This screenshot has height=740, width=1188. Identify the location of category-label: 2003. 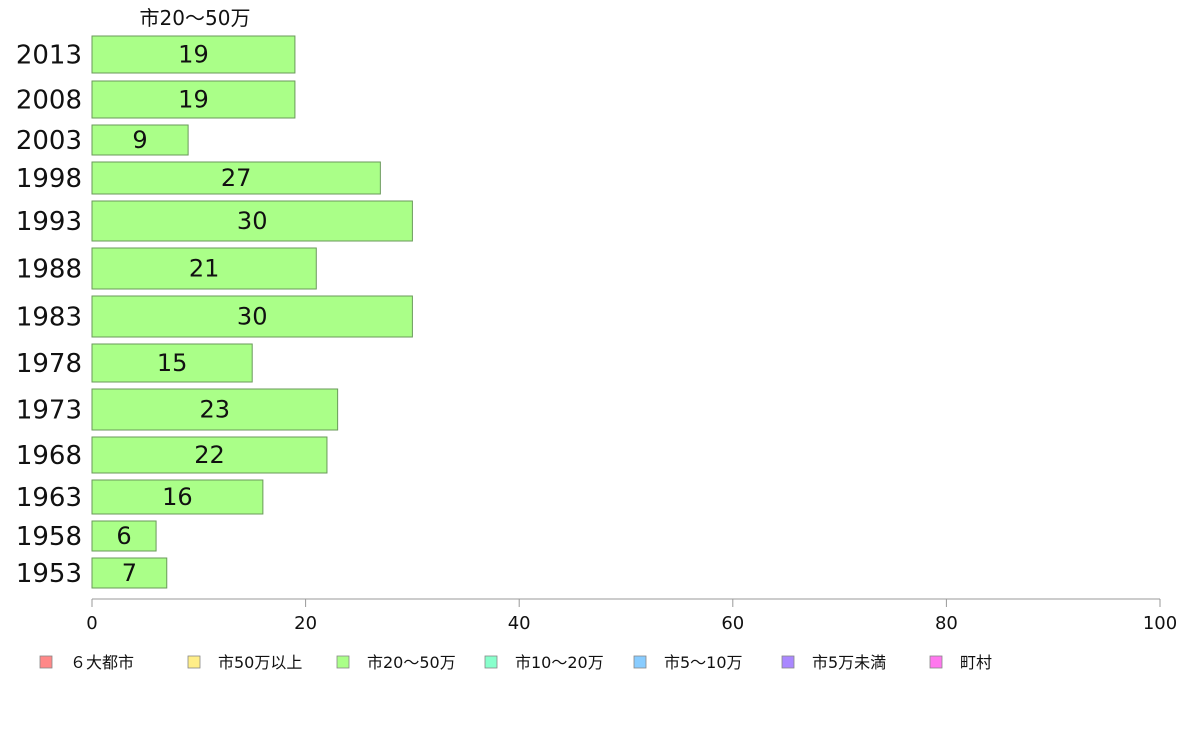
(49, 141).